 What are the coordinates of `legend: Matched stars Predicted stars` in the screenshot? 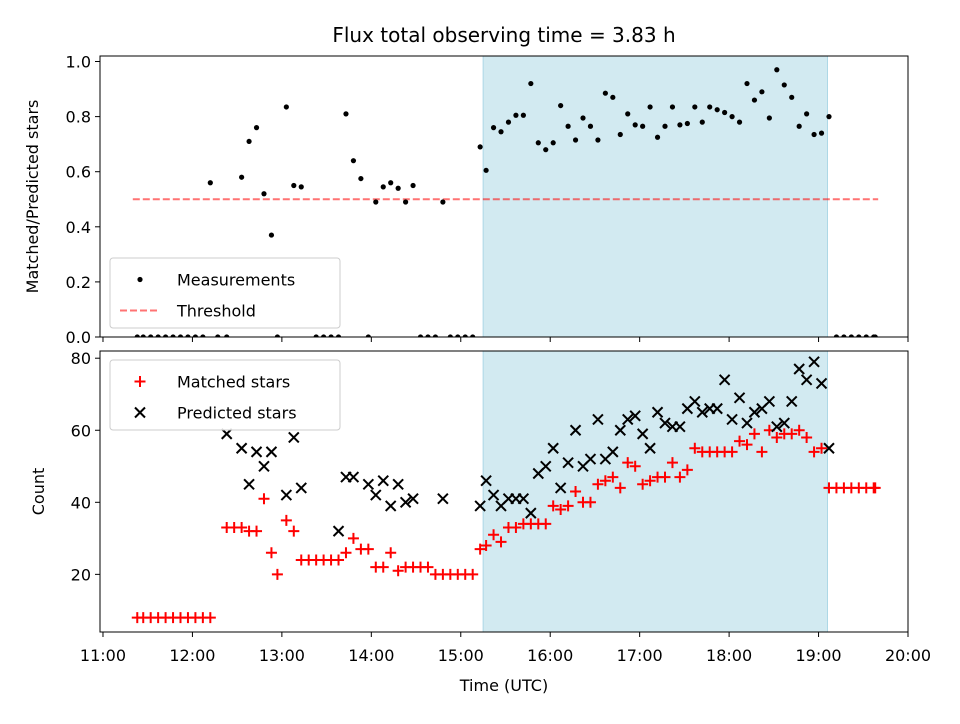 It's located at (225, 395).